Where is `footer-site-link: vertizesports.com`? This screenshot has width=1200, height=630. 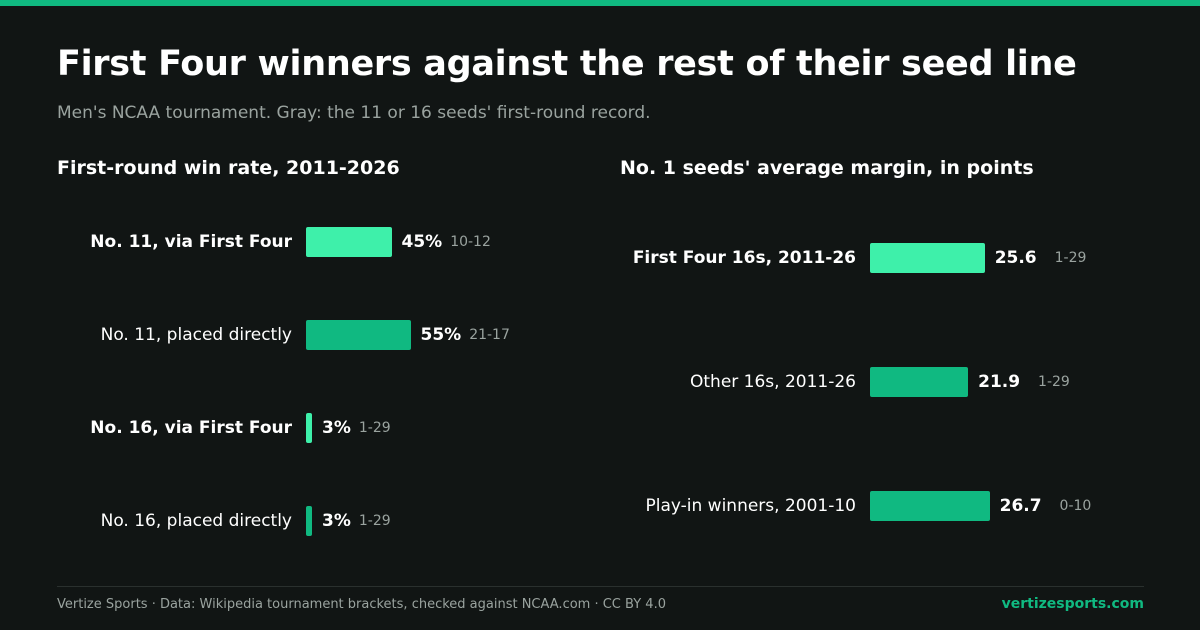 footer-site-link: vertizesports.com is located at coordinates (1072, 604).